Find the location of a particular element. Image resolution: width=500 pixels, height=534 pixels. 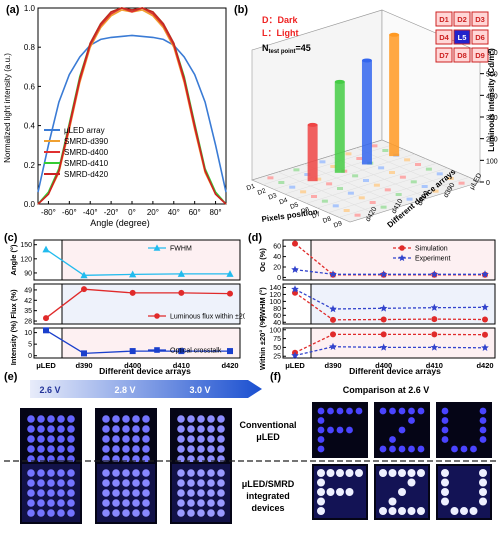

d-ytick-label: 60 is located at coordinates (277, 316).